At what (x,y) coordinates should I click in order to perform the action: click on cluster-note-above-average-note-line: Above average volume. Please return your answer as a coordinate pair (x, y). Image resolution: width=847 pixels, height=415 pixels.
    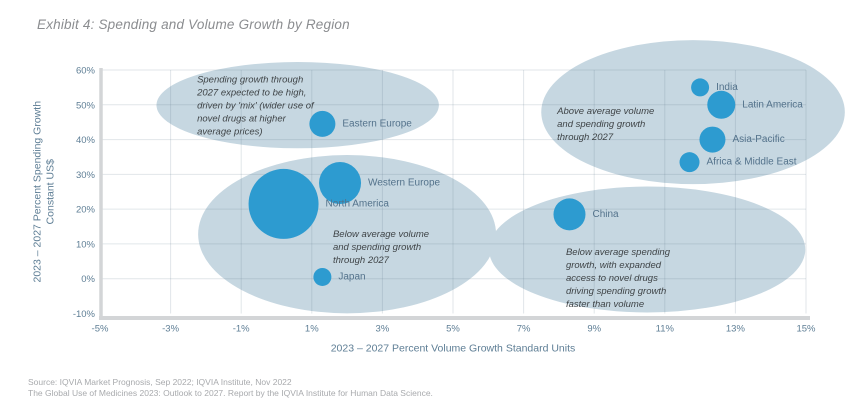
    Looking at the image, I should click on (605, 111).